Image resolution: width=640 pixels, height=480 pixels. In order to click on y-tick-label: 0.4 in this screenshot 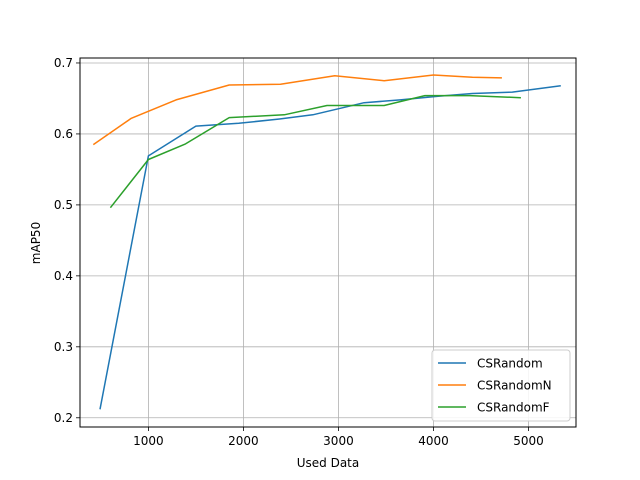, I will do `click(63, 276)`.